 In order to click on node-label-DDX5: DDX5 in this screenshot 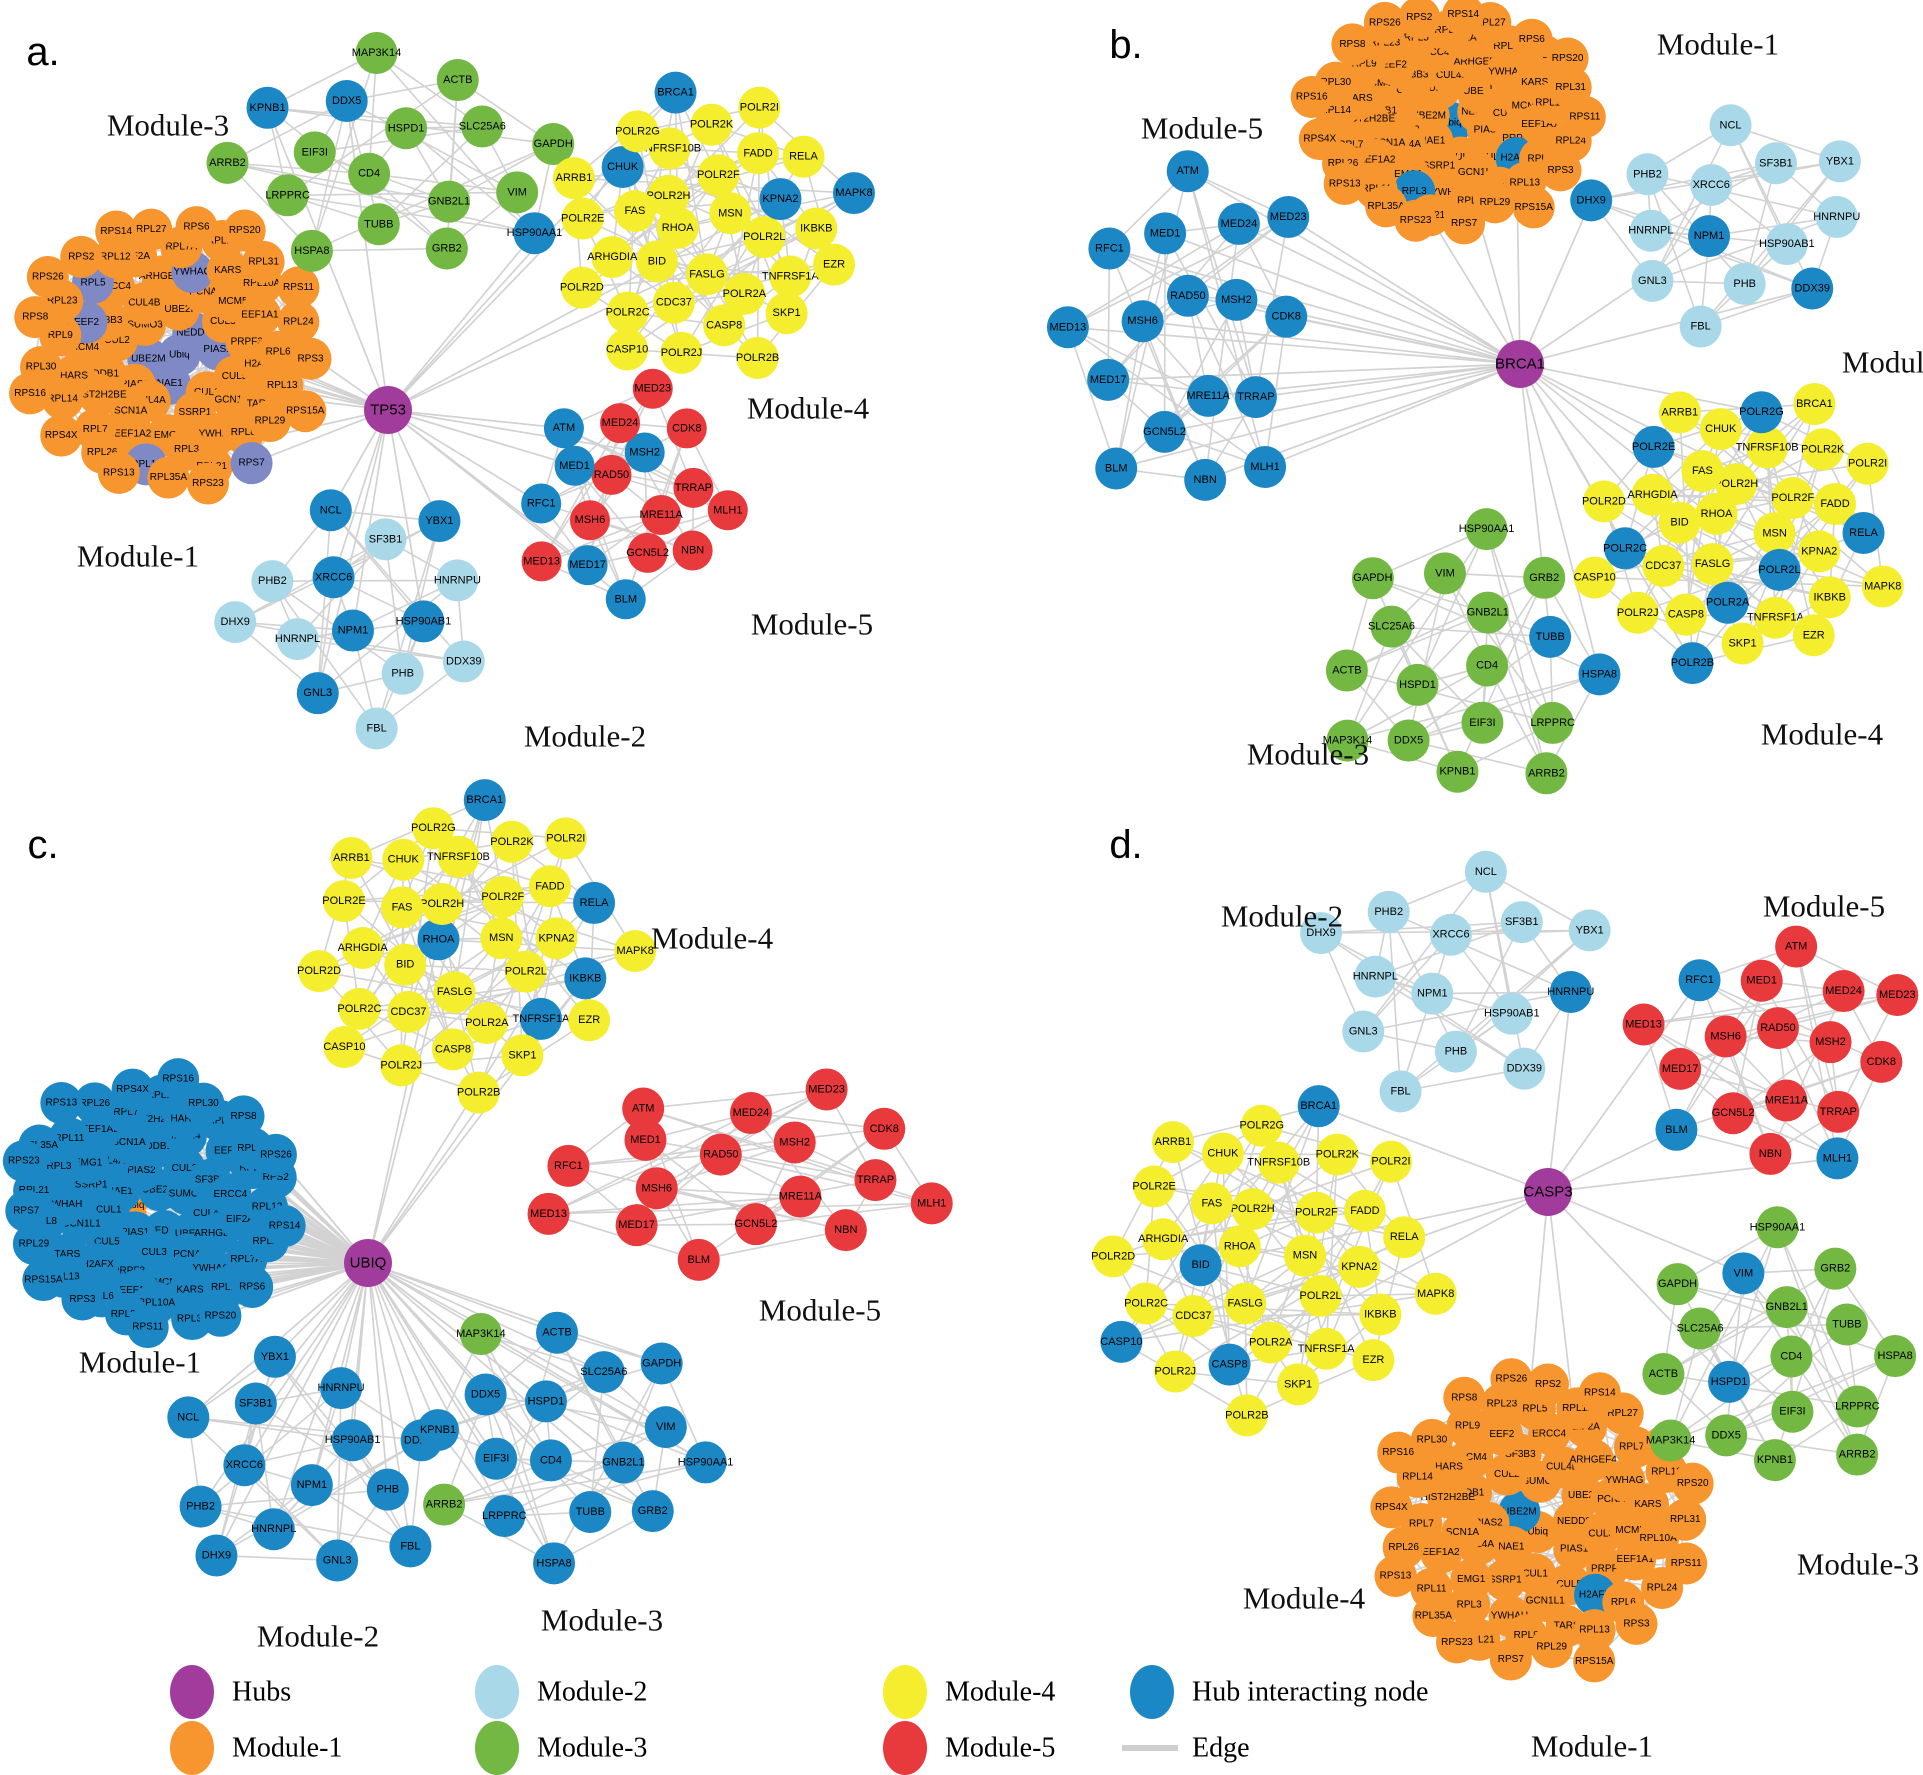, I will do `click(485, 1394)`.